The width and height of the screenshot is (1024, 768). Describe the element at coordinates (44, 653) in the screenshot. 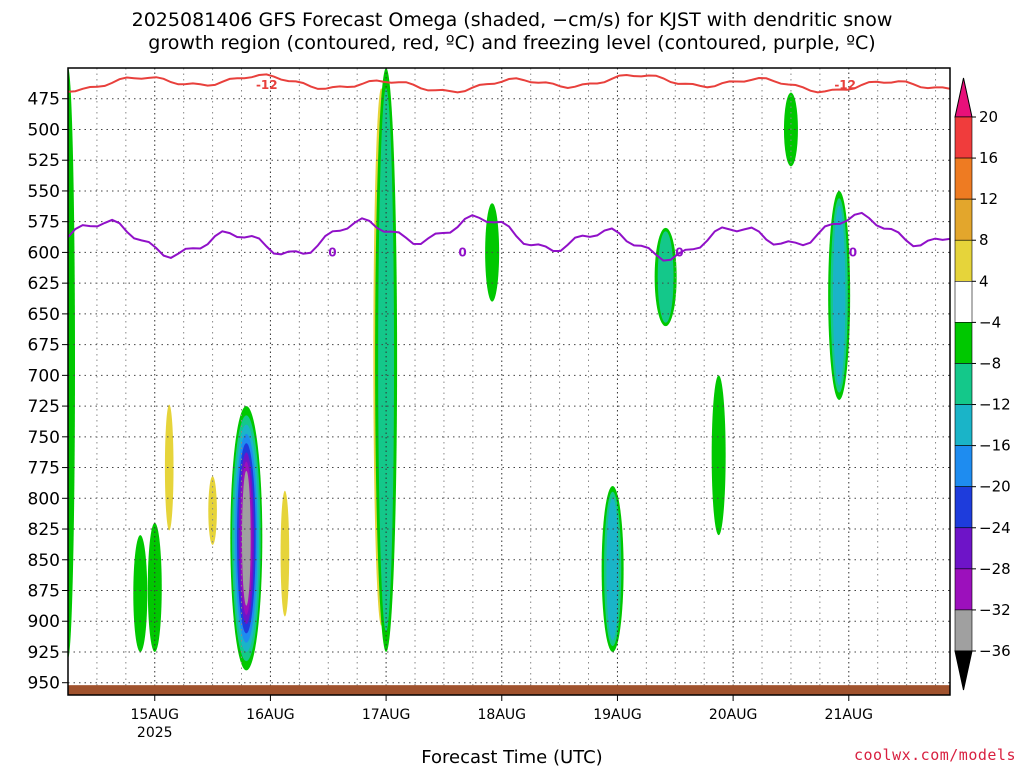

I see `y-tick-label-925: 925` at that location.